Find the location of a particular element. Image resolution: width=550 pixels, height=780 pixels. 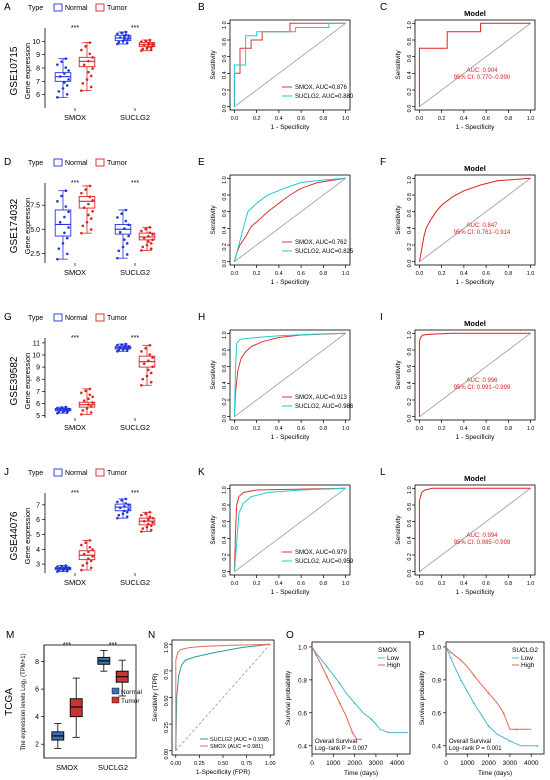

box-tumor is located at coordinates (87, 62).